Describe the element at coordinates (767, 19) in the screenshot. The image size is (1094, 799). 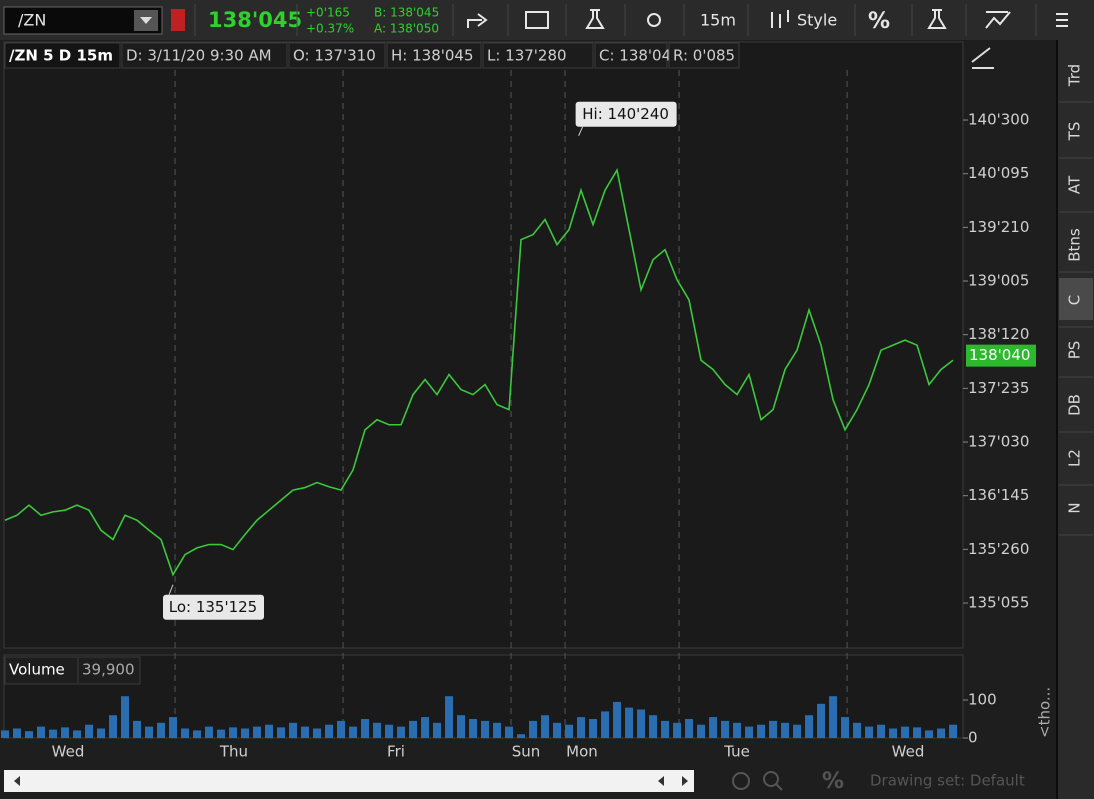
I see `toolbar-icons` at that location.